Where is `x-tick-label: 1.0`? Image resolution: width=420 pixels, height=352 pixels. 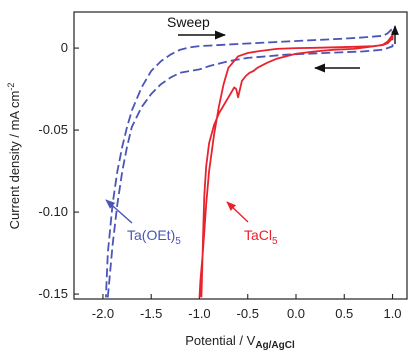
x-tick-label: 1.0 is located at coordinates (392, 313).